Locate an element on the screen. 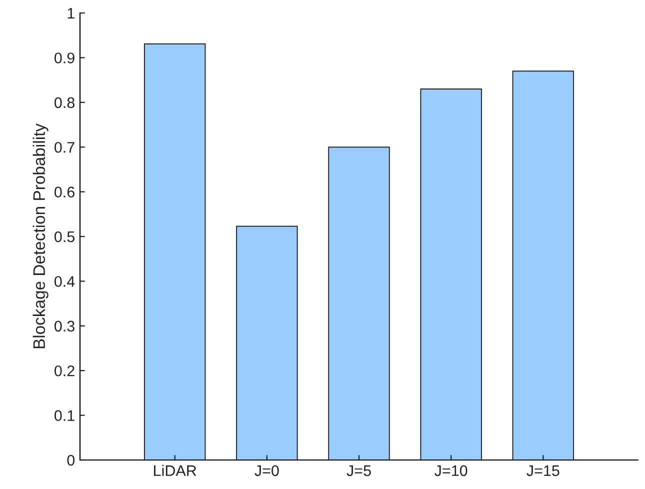 This screenshot has width=645, height=489. x-tick-label: J=10 is located at coordinates (451, 470).